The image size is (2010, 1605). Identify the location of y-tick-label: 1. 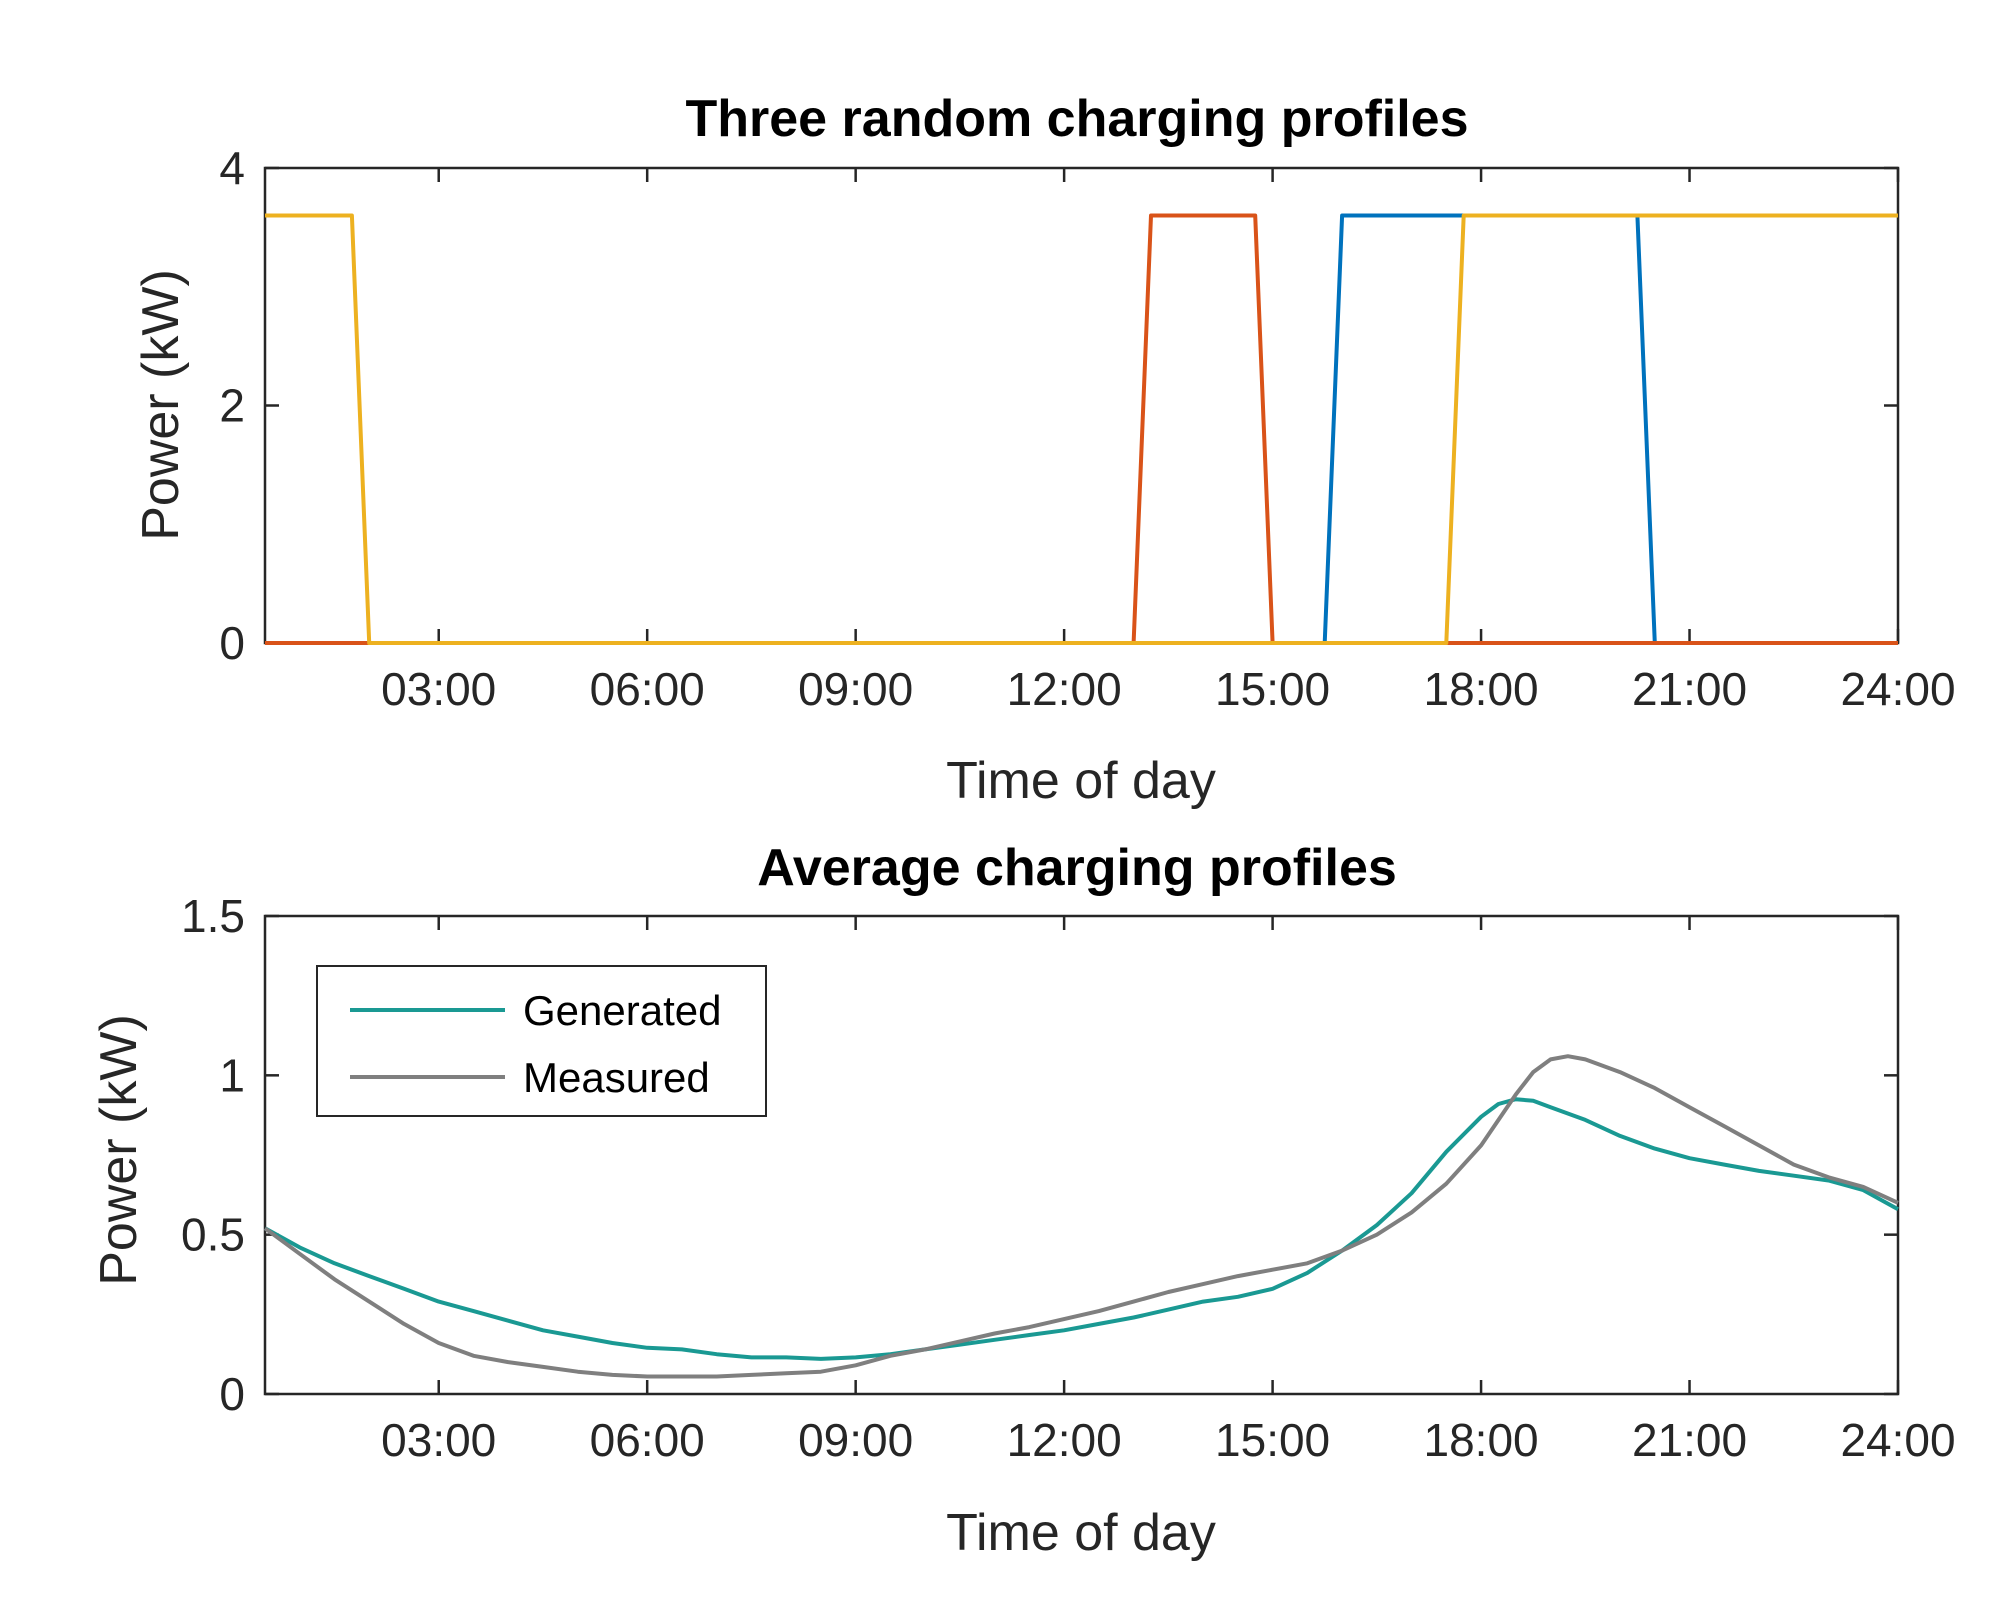
(232, 1075).